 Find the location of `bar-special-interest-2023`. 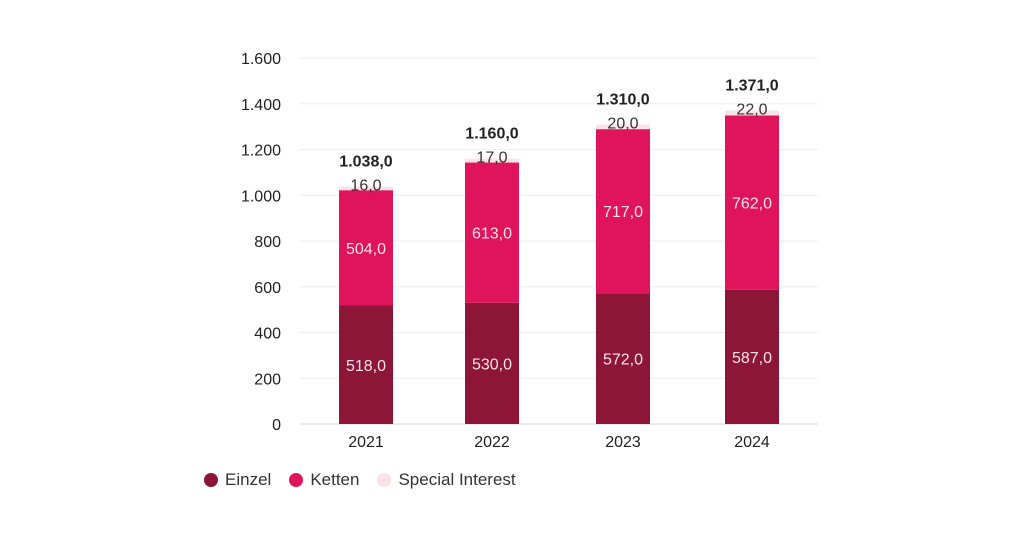

bar-special-interest-2023 is located at coordinates (623, 127).